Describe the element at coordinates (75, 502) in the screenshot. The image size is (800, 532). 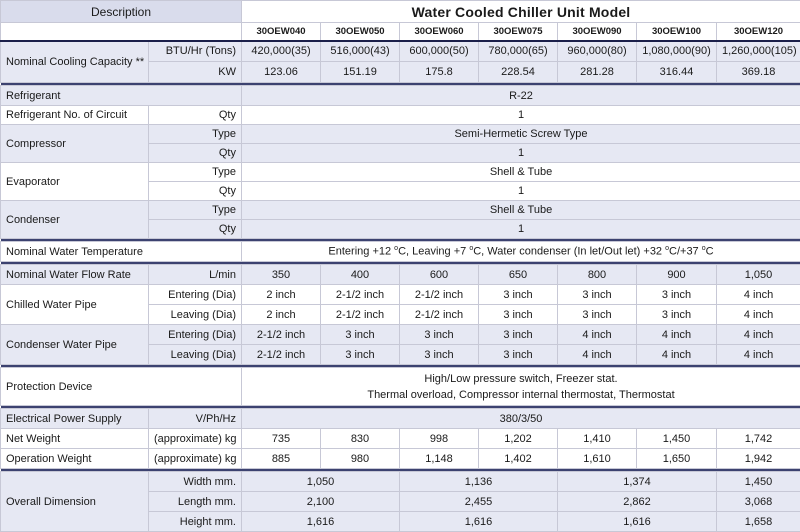
I see `dimension-label: Overall Dimension` at that location.